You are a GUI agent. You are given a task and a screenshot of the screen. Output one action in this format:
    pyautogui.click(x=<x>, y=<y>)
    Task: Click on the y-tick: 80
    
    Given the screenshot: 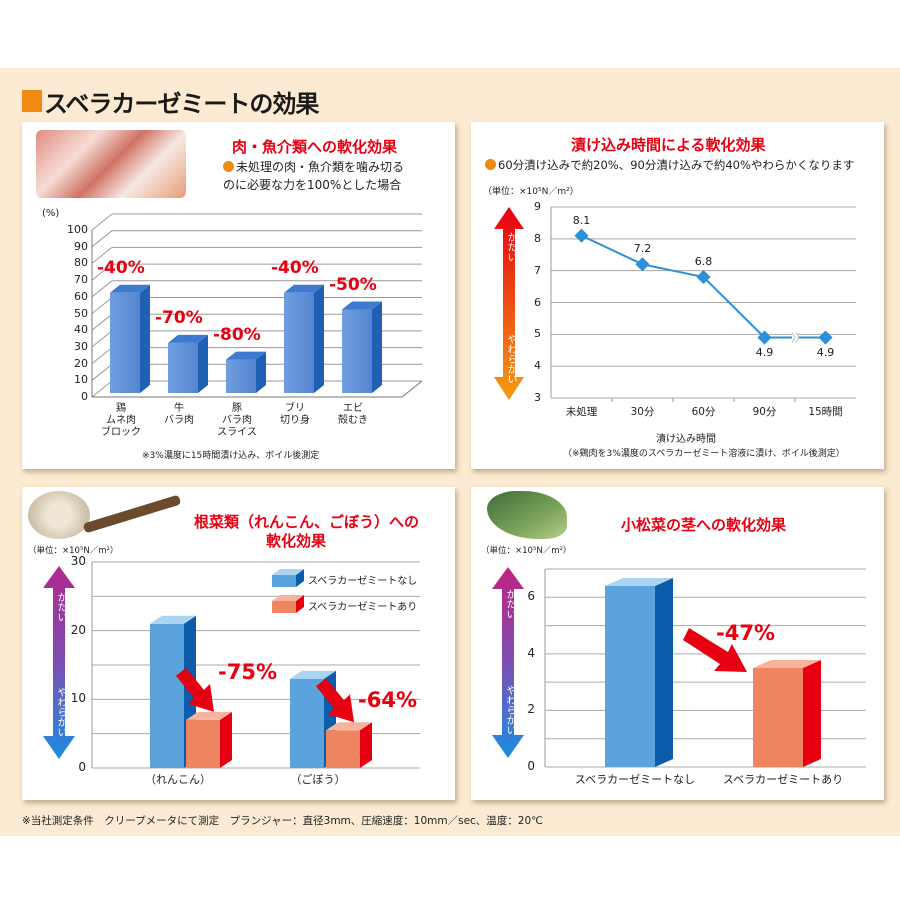 What is the action you would take?
    pyautogui.click(x=81, y=263)
    